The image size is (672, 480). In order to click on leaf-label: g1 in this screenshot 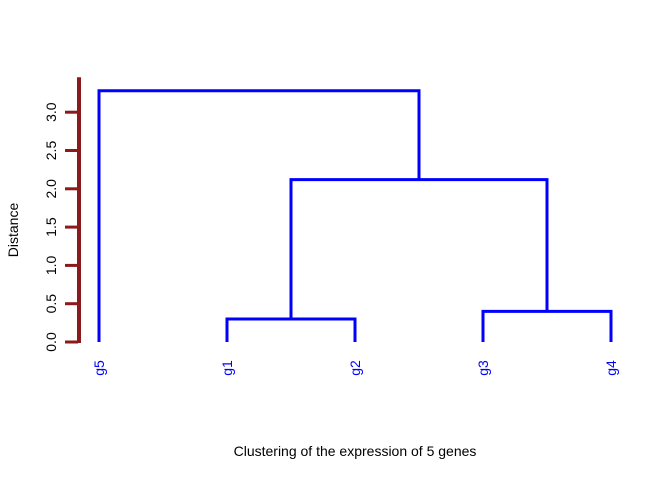, I will do `click(227, 368)`.